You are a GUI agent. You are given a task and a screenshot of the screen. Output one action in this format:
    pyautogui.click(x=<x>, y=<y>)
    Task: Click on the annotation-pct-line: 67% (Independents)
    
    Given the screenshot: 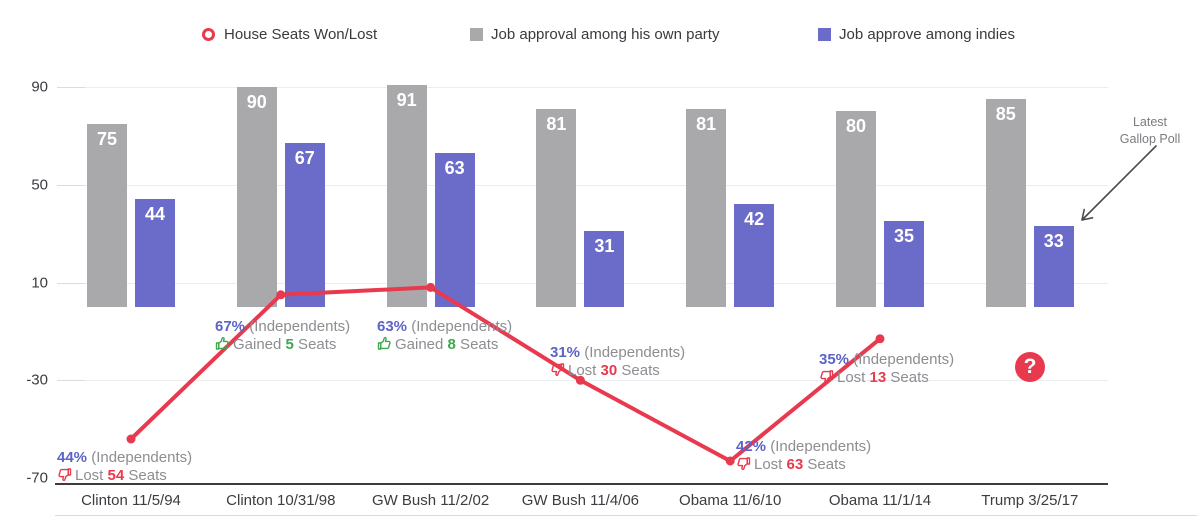 What is the action you would take?
    pyautogui.click(x=282, y=327)
    